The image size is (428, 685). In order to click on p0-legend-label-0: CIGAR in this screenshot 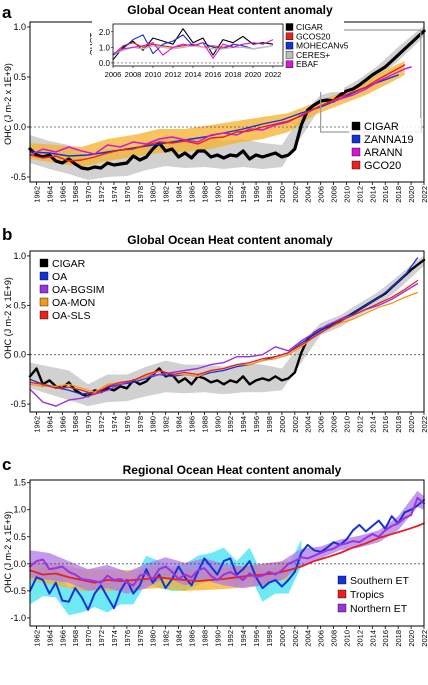, I will do `click(381, 127)`.